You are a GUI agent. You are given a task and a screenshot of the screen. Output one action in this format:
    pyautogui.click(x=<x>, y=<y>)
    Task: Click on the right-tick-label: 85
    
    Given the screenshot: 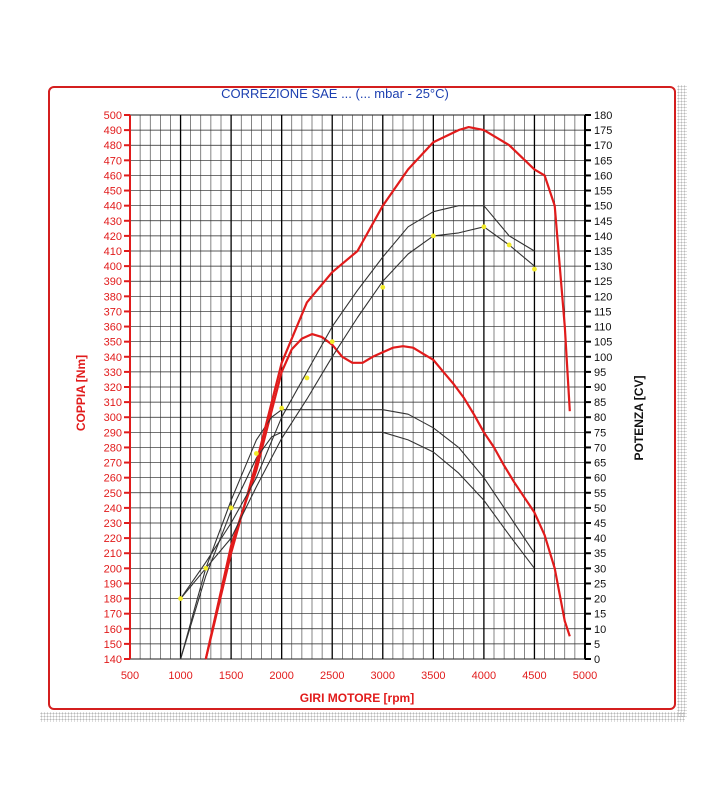 What is the action you would take?
    pyautogui.click(x=600, y=403)
    